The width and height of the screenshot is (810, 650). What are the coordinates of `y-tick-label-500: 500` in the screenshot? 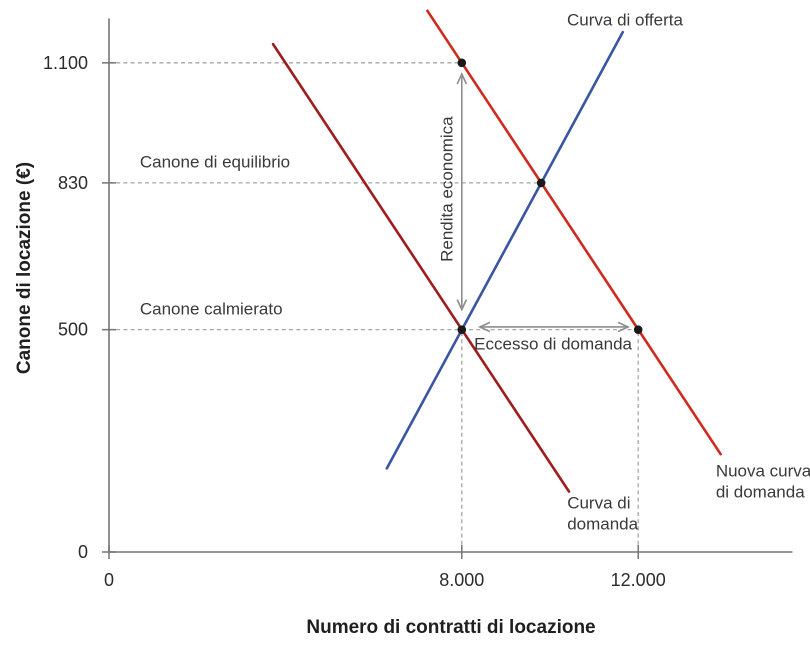 It's located at (73, 330).